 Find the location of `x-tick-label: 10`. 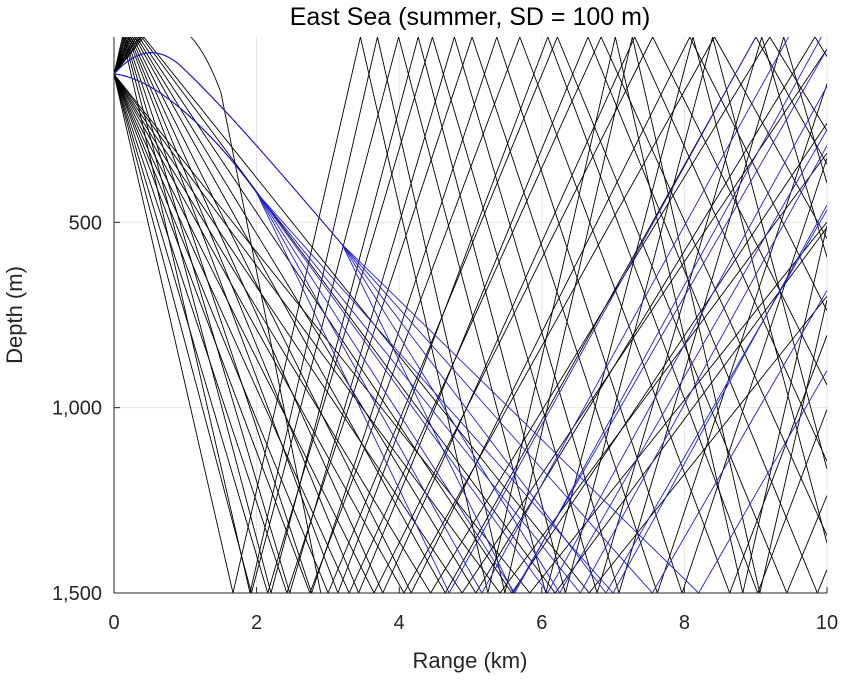

x-tick-label: 10 is located at coordinates (827, 623).